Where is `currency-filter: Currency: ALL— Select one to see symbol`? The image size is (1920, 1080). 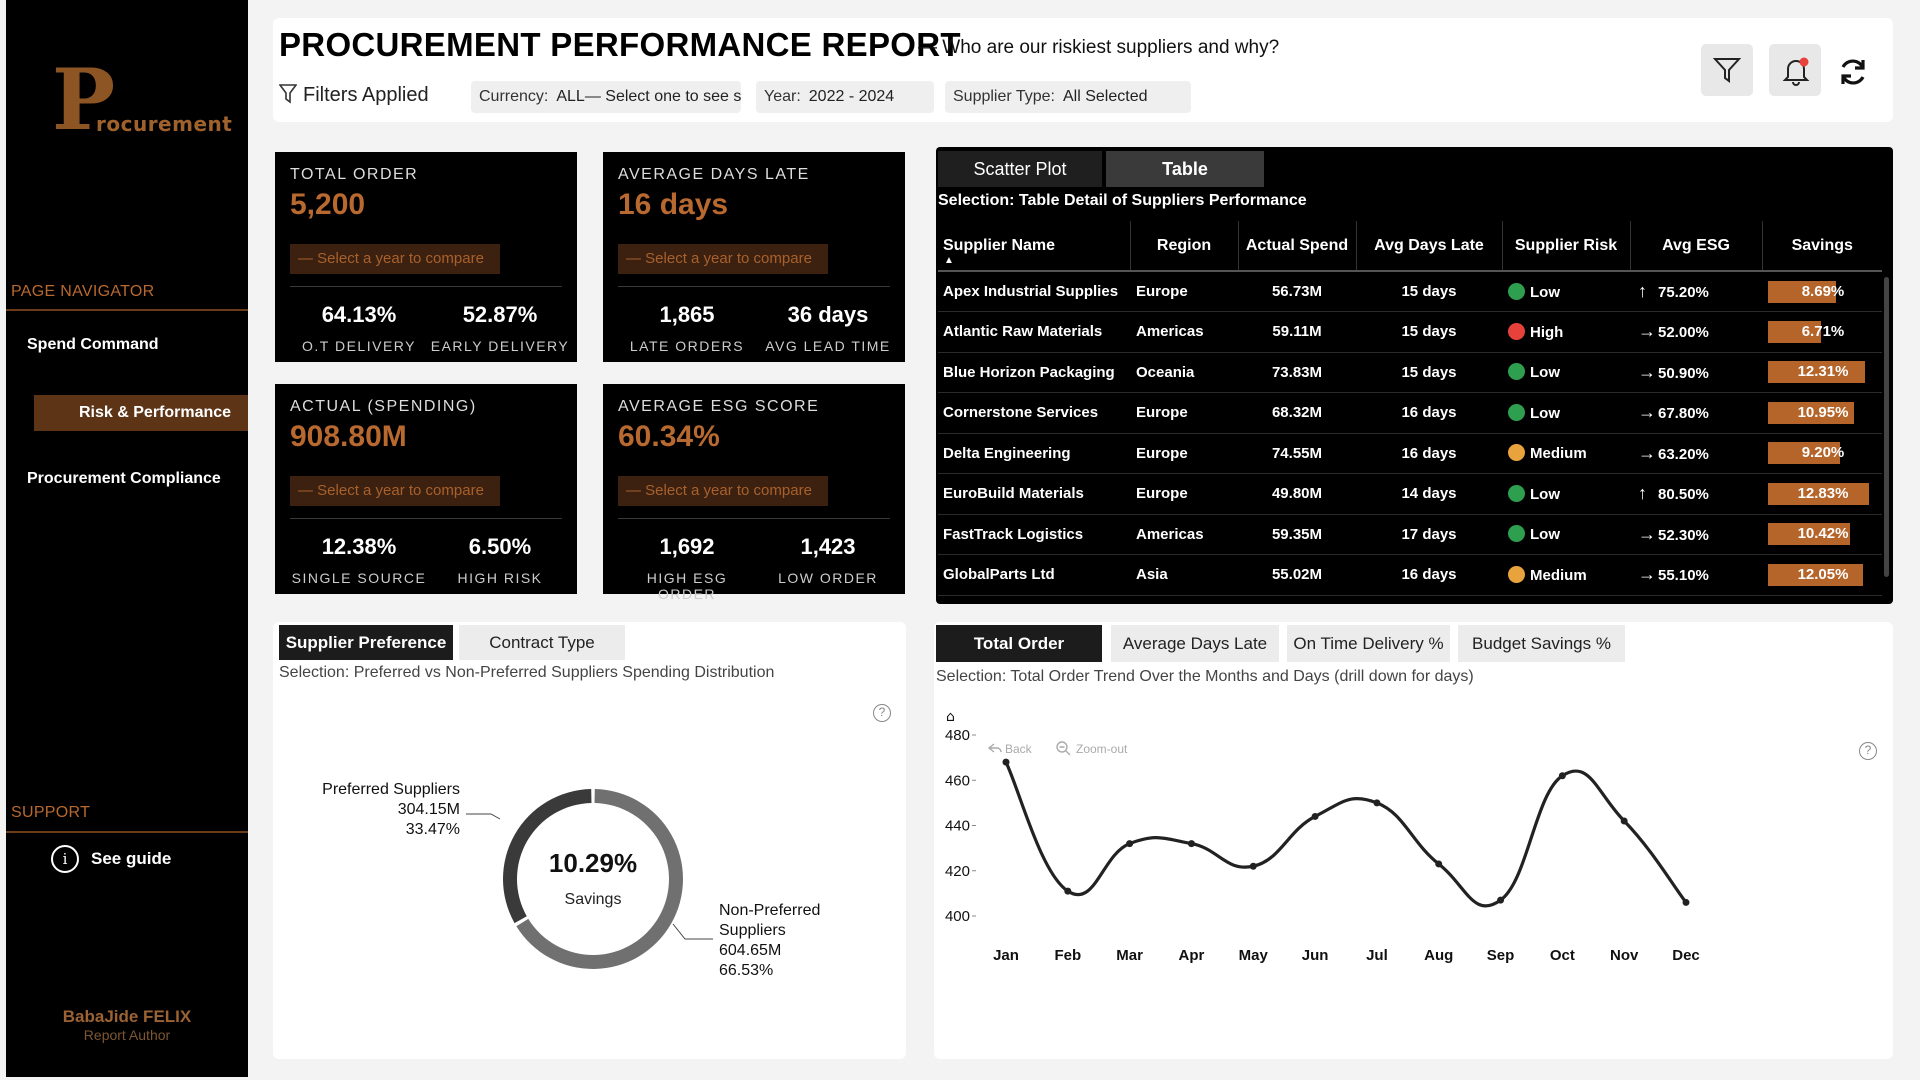
currency-filter: Currency: ALL— Select one to see symbol is located at coordinates (606, 97).